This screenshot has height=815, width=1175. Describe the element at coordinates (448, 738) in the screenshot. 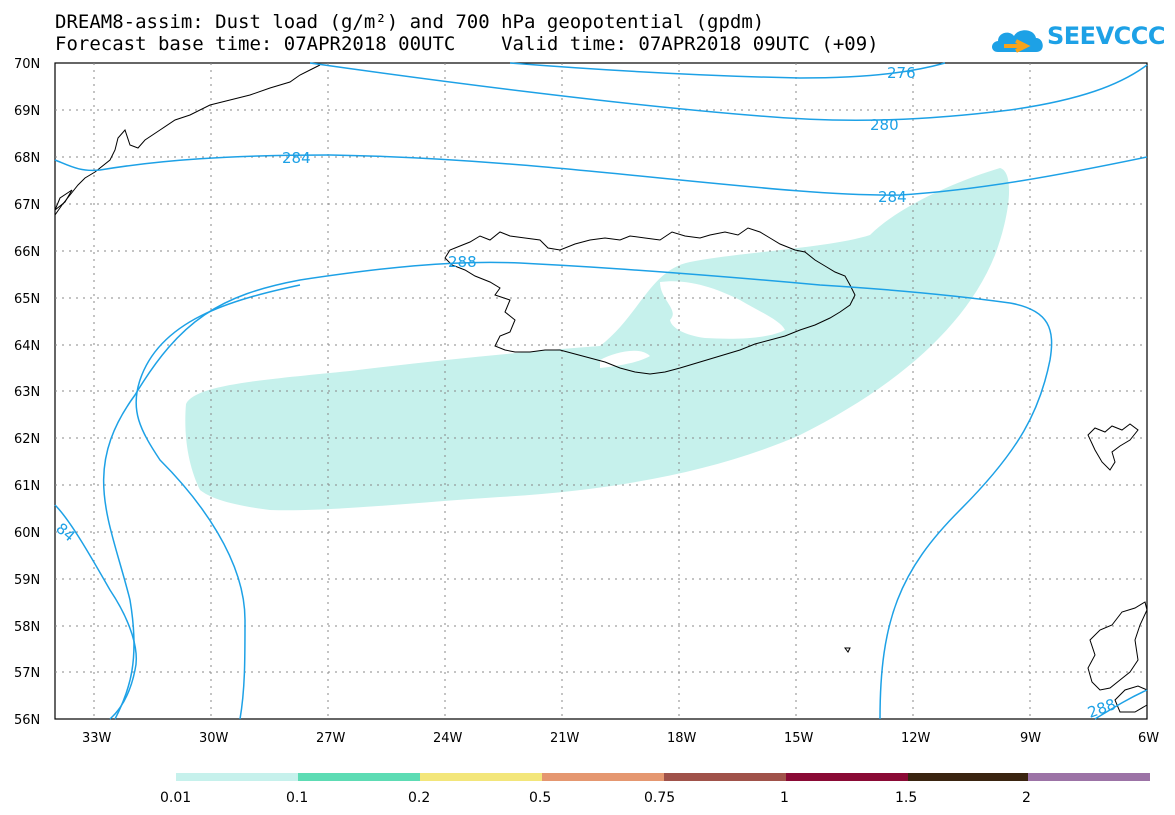

I see `lon-label: 24W` at that location.